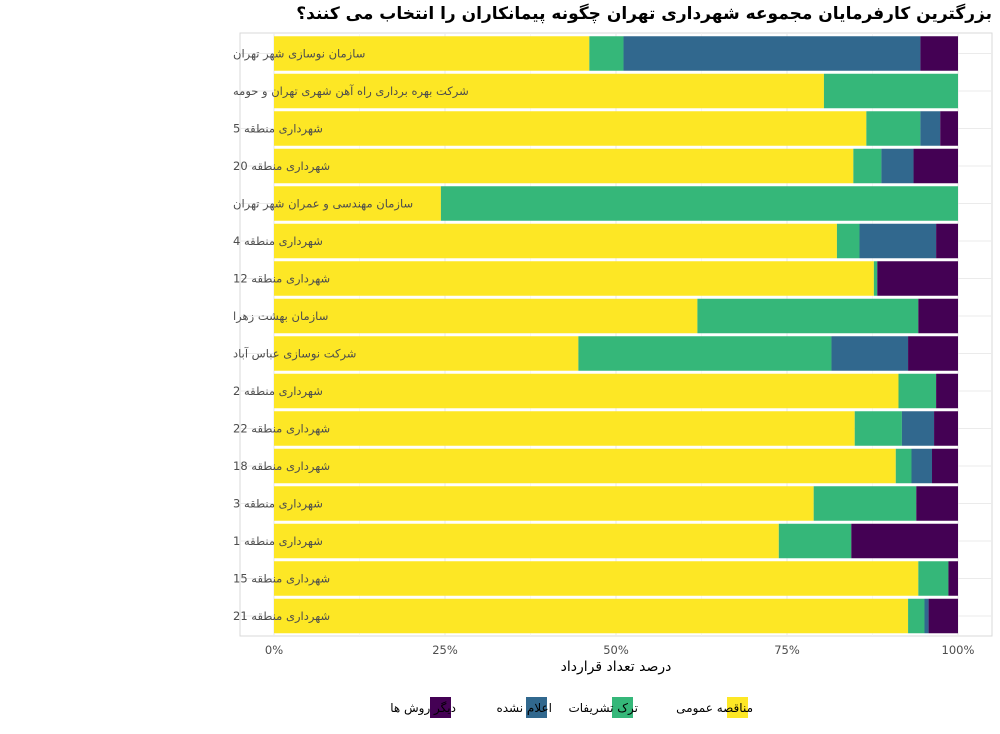 The image size is (1000, 734). What do you see at coordinates (280, 316) in the screenshot?
I see `y-tick-label: سازمان بهشت زهرا` at bounding box center [280, 316].